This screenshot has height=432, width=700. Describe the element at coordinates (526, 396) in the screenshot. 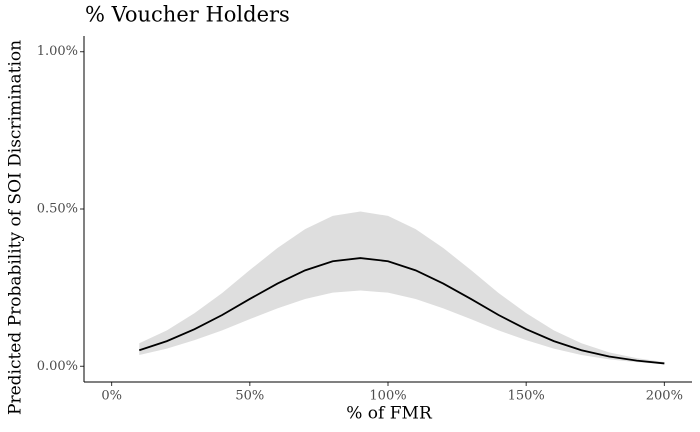

I see `x-tick-label: 150%` at that location.